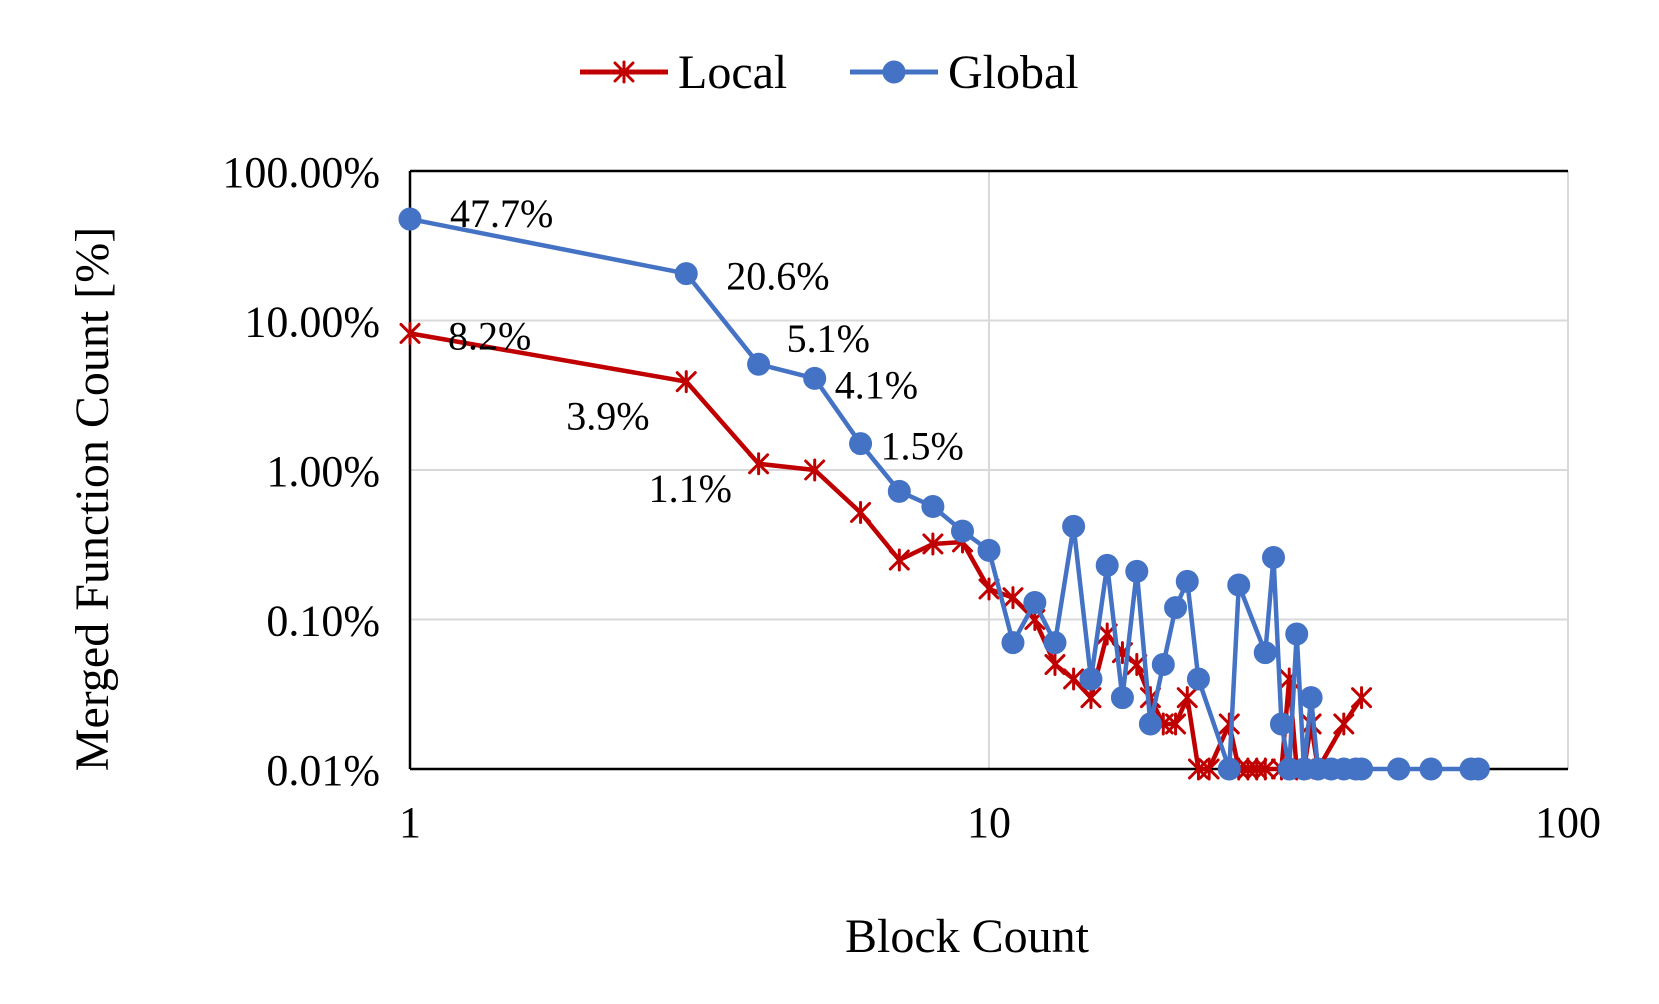  I want to click on x-axis-title: Block Count, so click(967, 936).